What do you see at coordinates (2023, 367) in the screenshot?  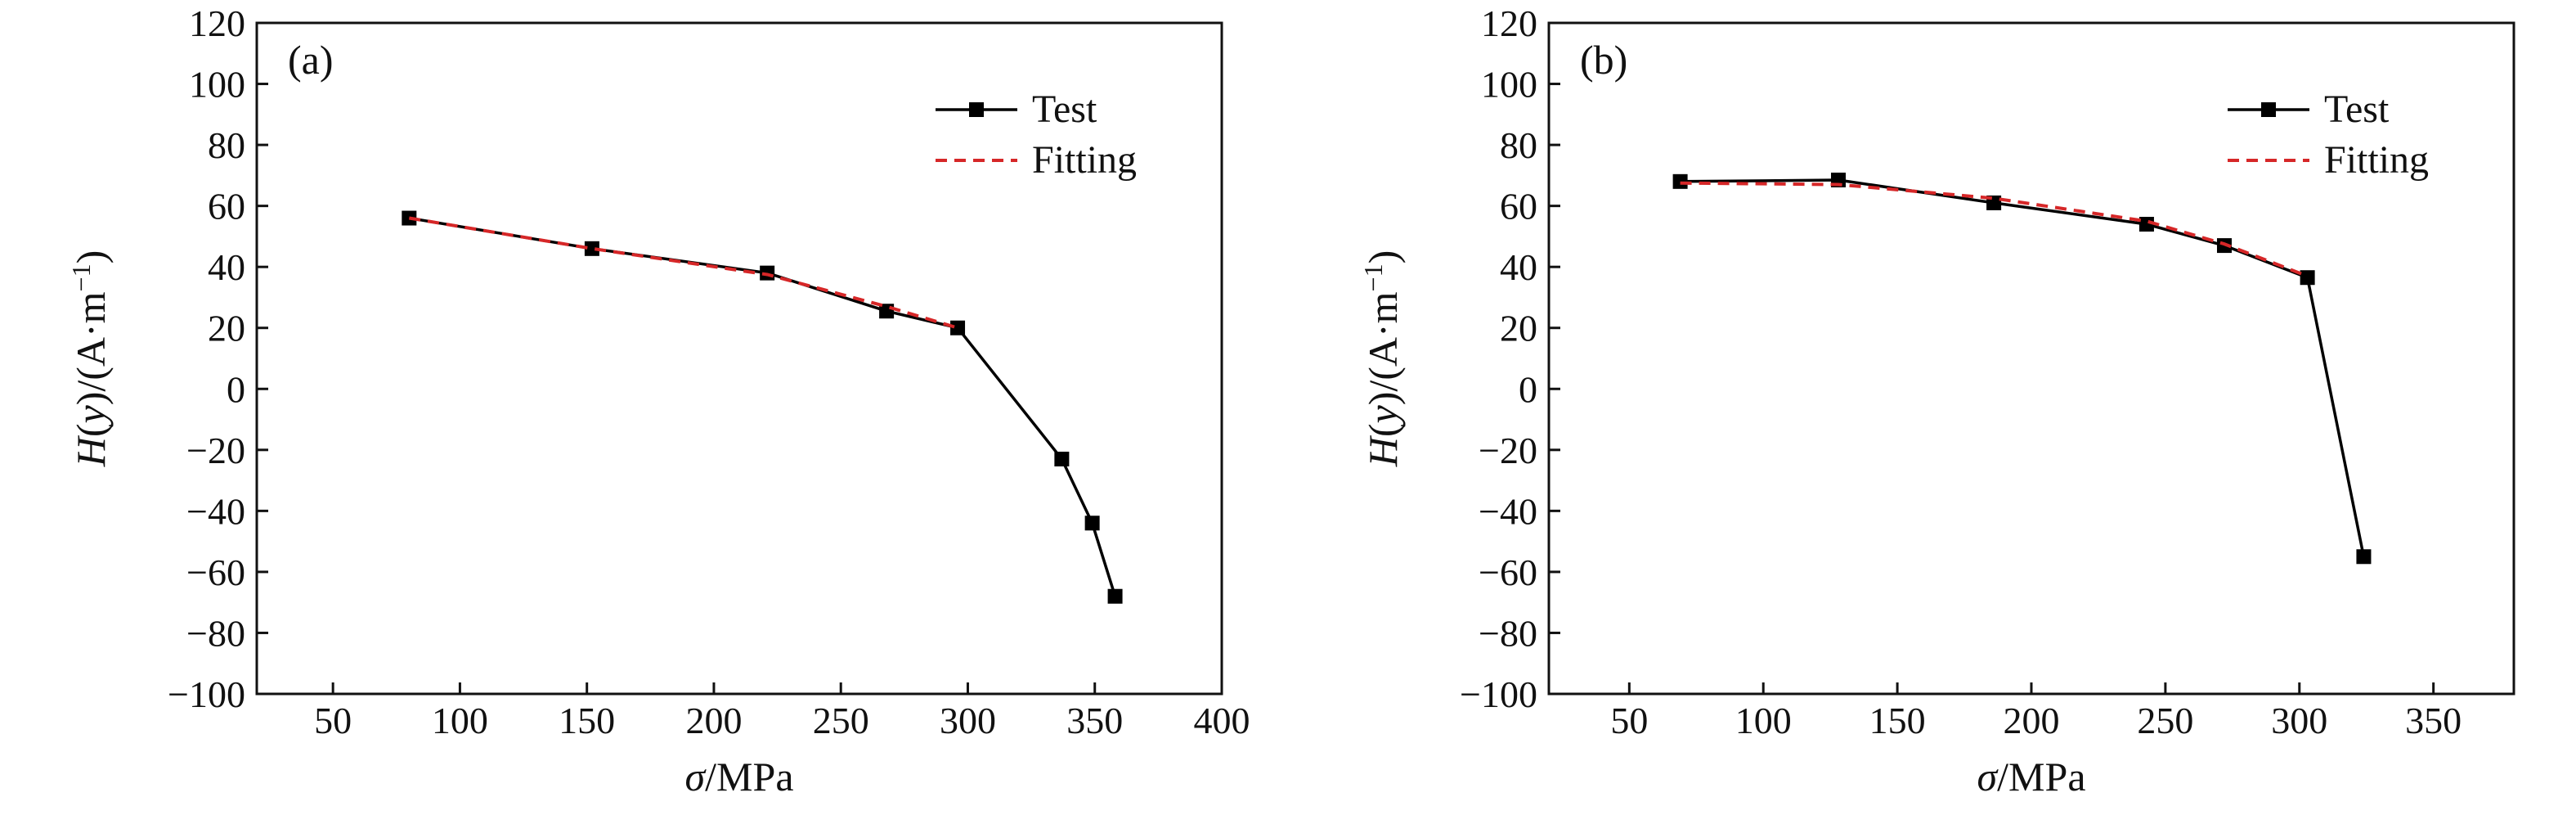 I see `series-line-test` at bounding box center [2023, 367].